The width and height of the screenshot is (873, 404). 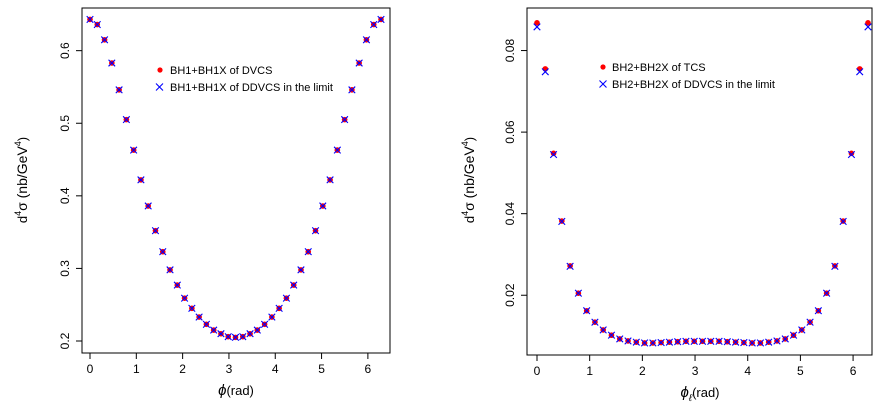 I want to click on y-tick-label: 0.02, so click(x=510, y=295).